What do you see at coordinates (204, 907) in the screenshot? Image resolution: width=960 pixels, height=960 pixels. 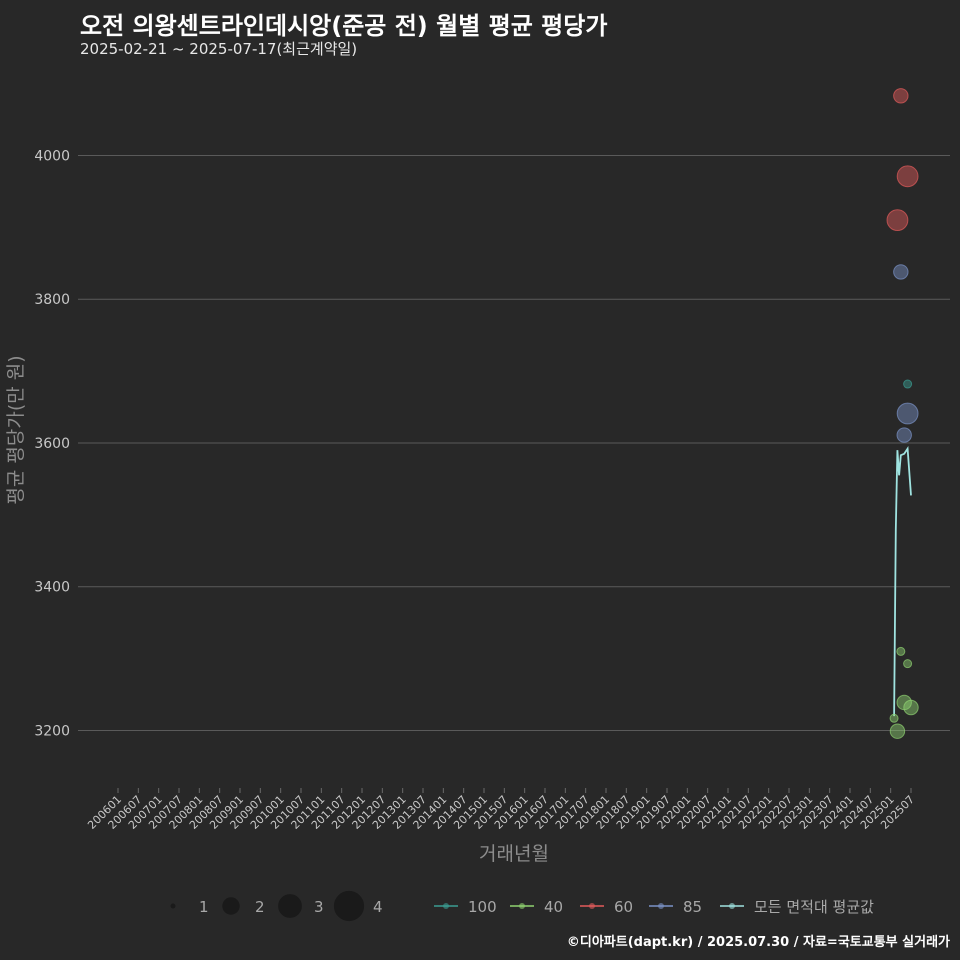 I see `size-legend-label: 1` at bounding box center [204, 907].